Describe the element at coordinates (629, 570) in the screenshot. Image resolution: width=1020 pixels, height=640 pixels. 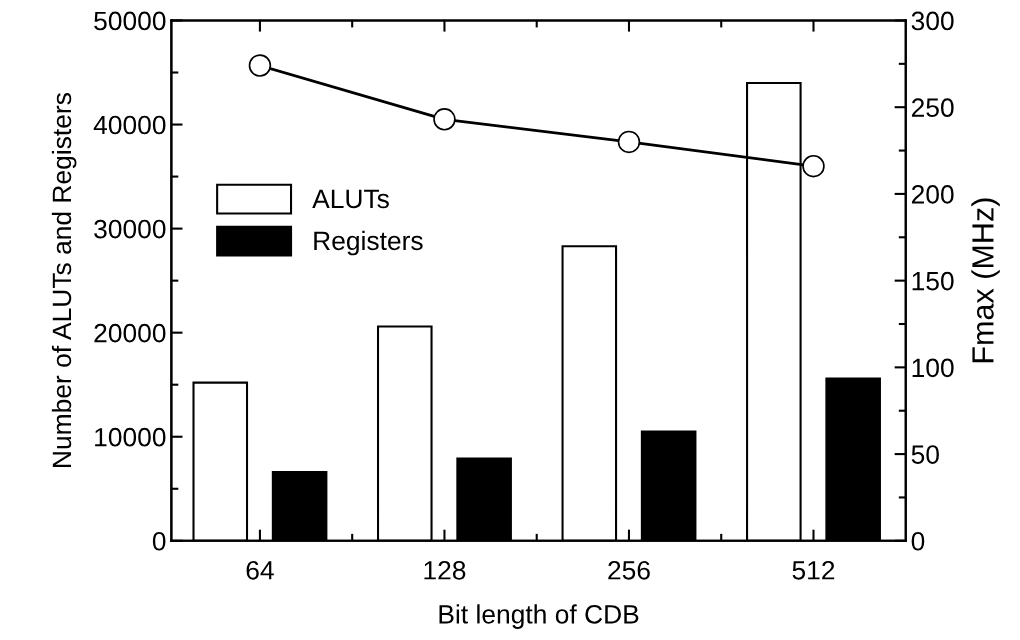
I see `x-tick-label: 256` at that location.